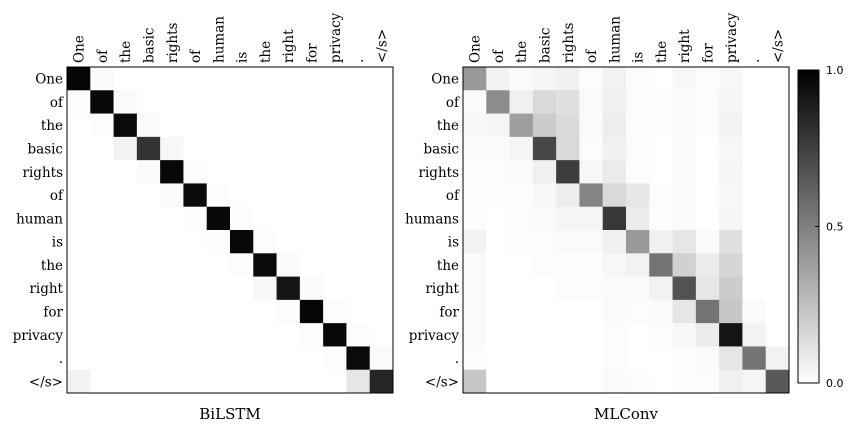 This screenshot has width=850, height=431. What do you see at coordinates (57, 243) in the screenshot?
I see `y-tick-label: is` at bounding box center [57, 243].